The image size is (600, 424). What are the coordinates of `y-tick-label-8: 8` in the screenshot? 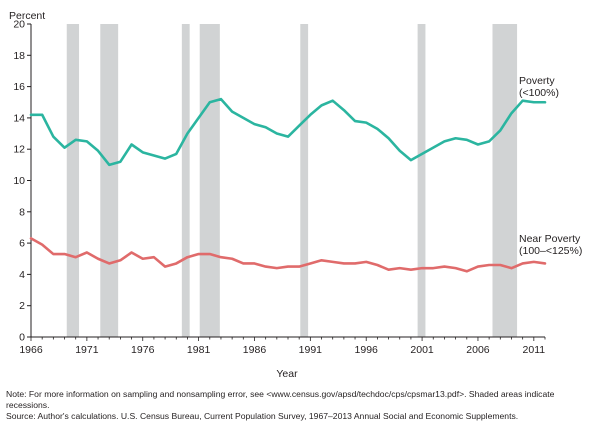 It's located at (22, 212).